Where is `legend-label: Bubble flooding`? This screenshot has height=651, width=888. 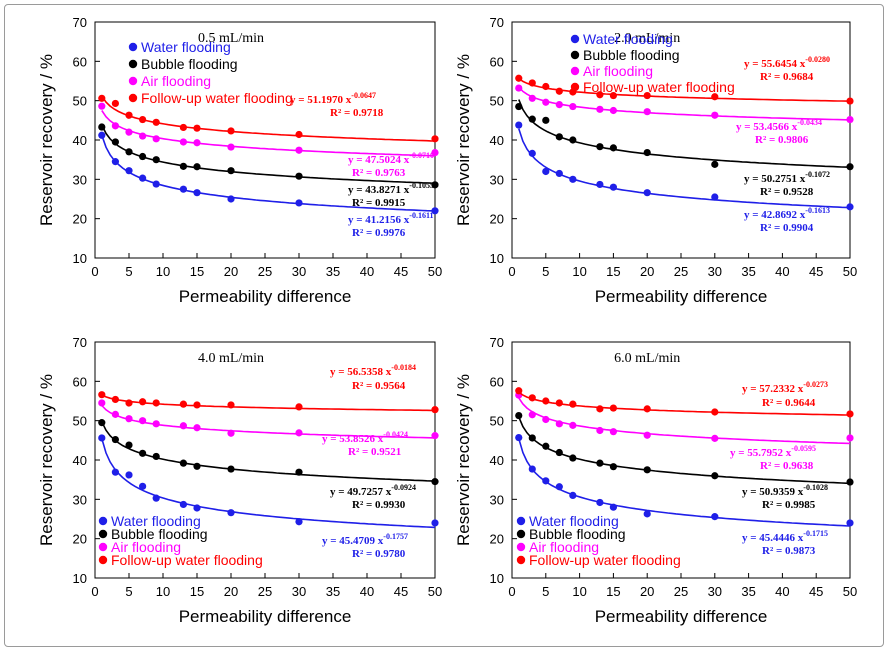 legend-label: Bubble flooding is located at coordinates (577, 534).